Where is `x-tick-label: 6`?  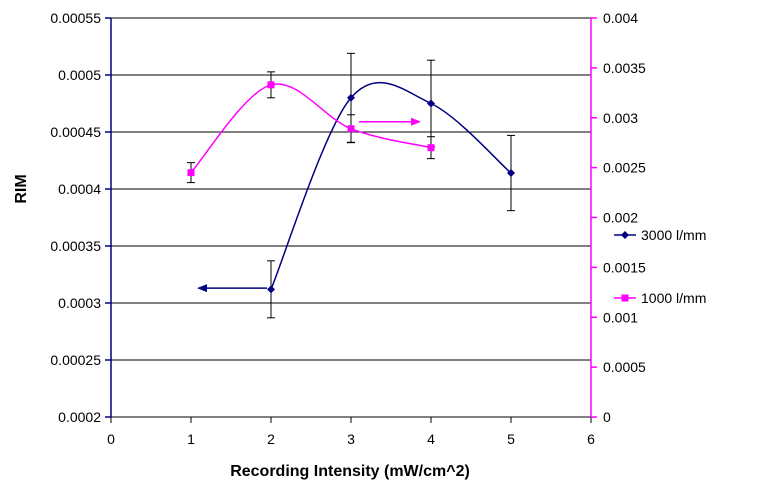 x-tick-label: 6 is located at coordinates (591, 439).